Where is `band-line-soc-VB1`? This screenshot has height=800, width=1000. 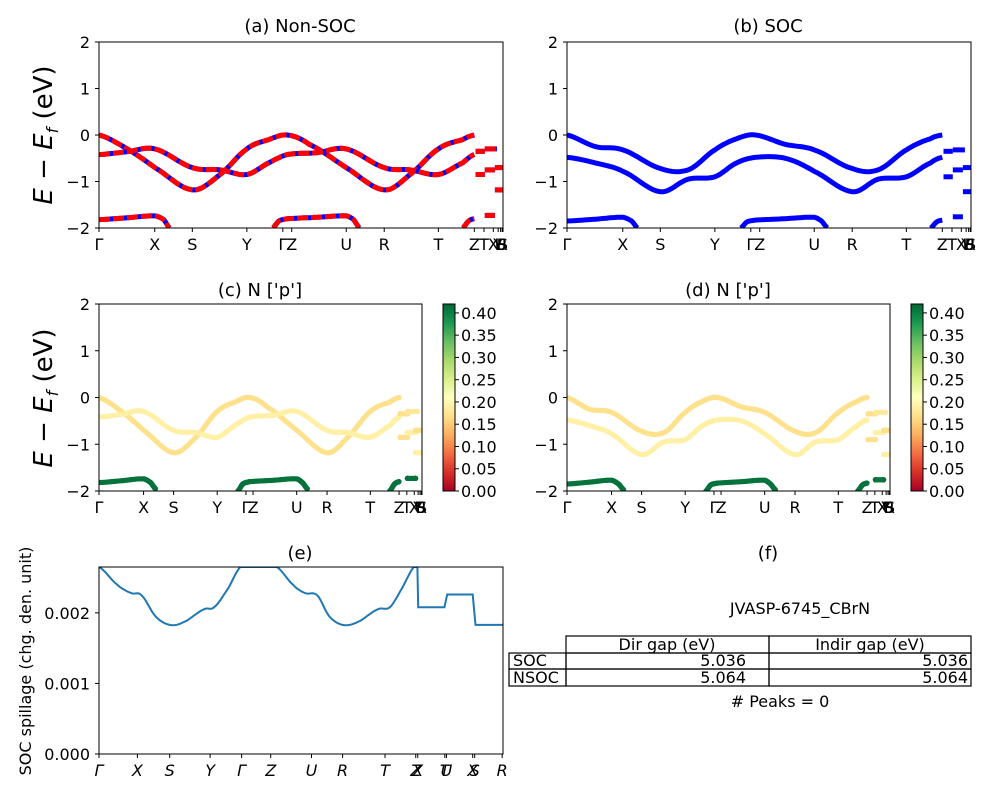 band-line-soc-VB1 is located at coordinates (755, 153).